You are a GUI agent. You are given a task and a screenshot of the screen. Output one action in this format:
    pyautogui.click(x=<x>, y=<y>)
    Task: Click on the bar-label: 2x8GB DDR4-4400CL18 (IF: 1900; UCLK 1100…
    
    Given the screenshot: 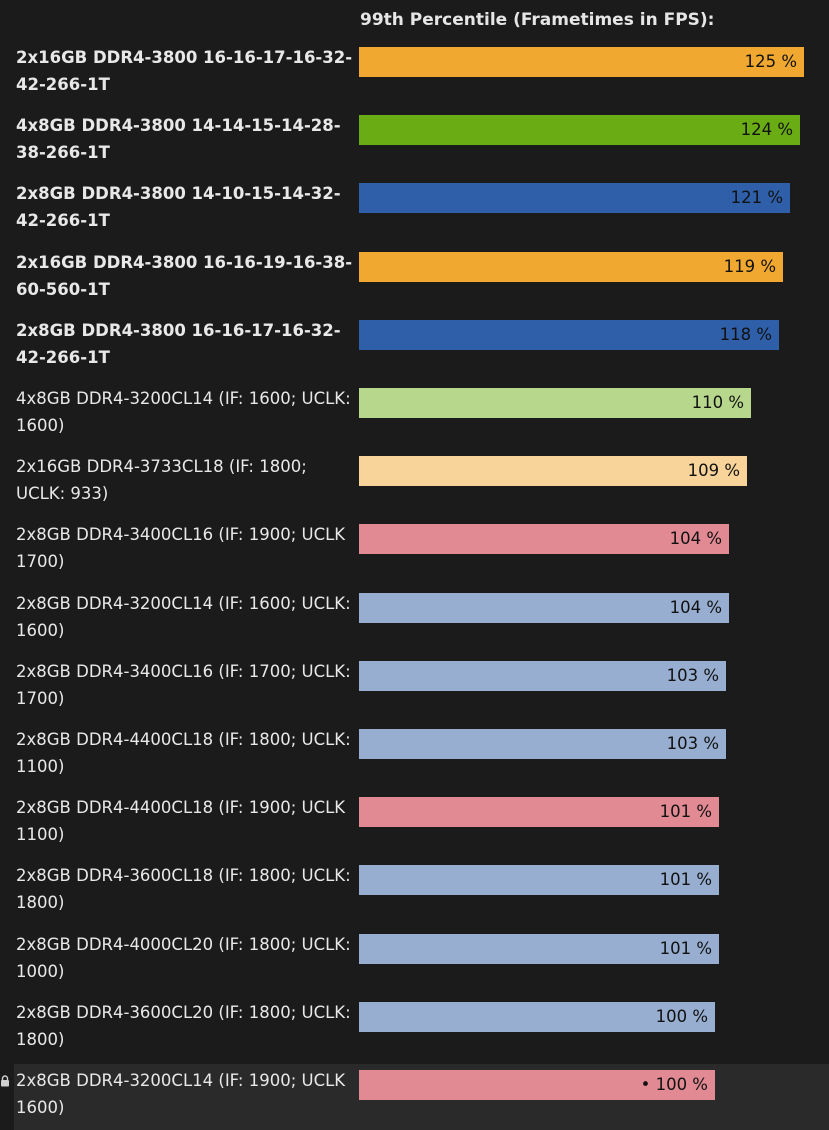 What is the action you would take?
    pyautogui.click(x=181, y=821)
    